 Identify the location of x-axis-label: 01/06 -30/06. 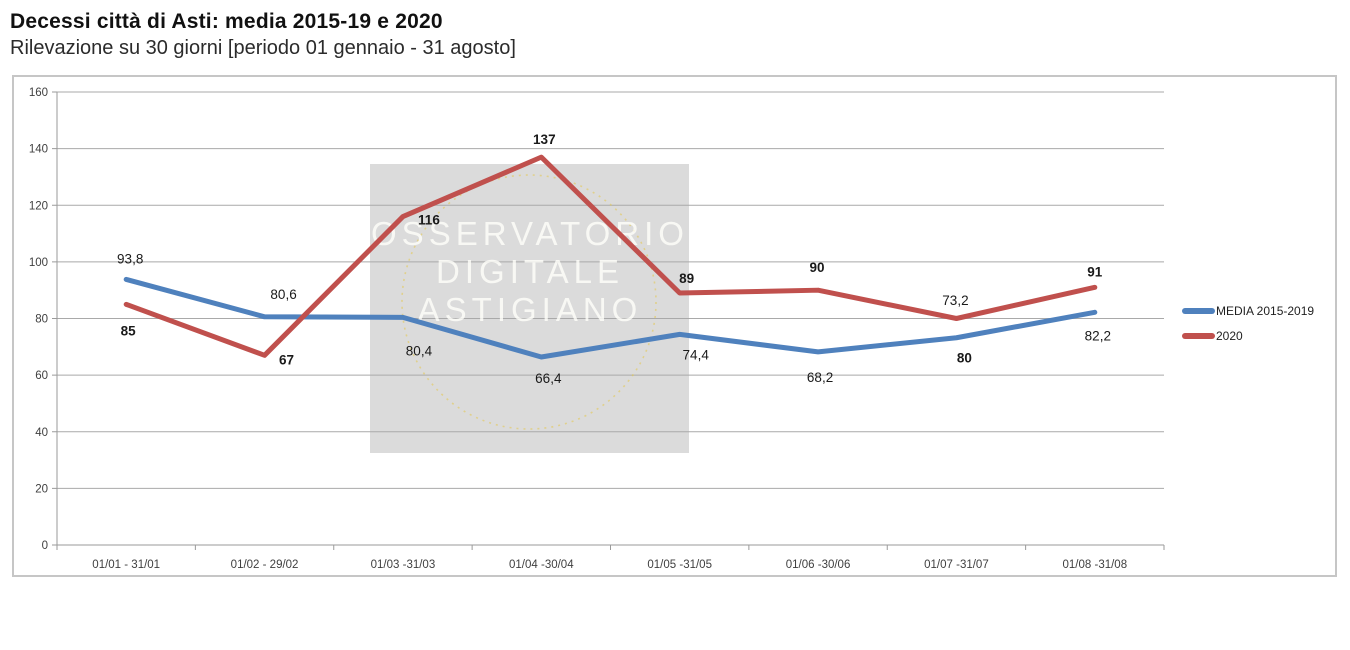
(818, 565).